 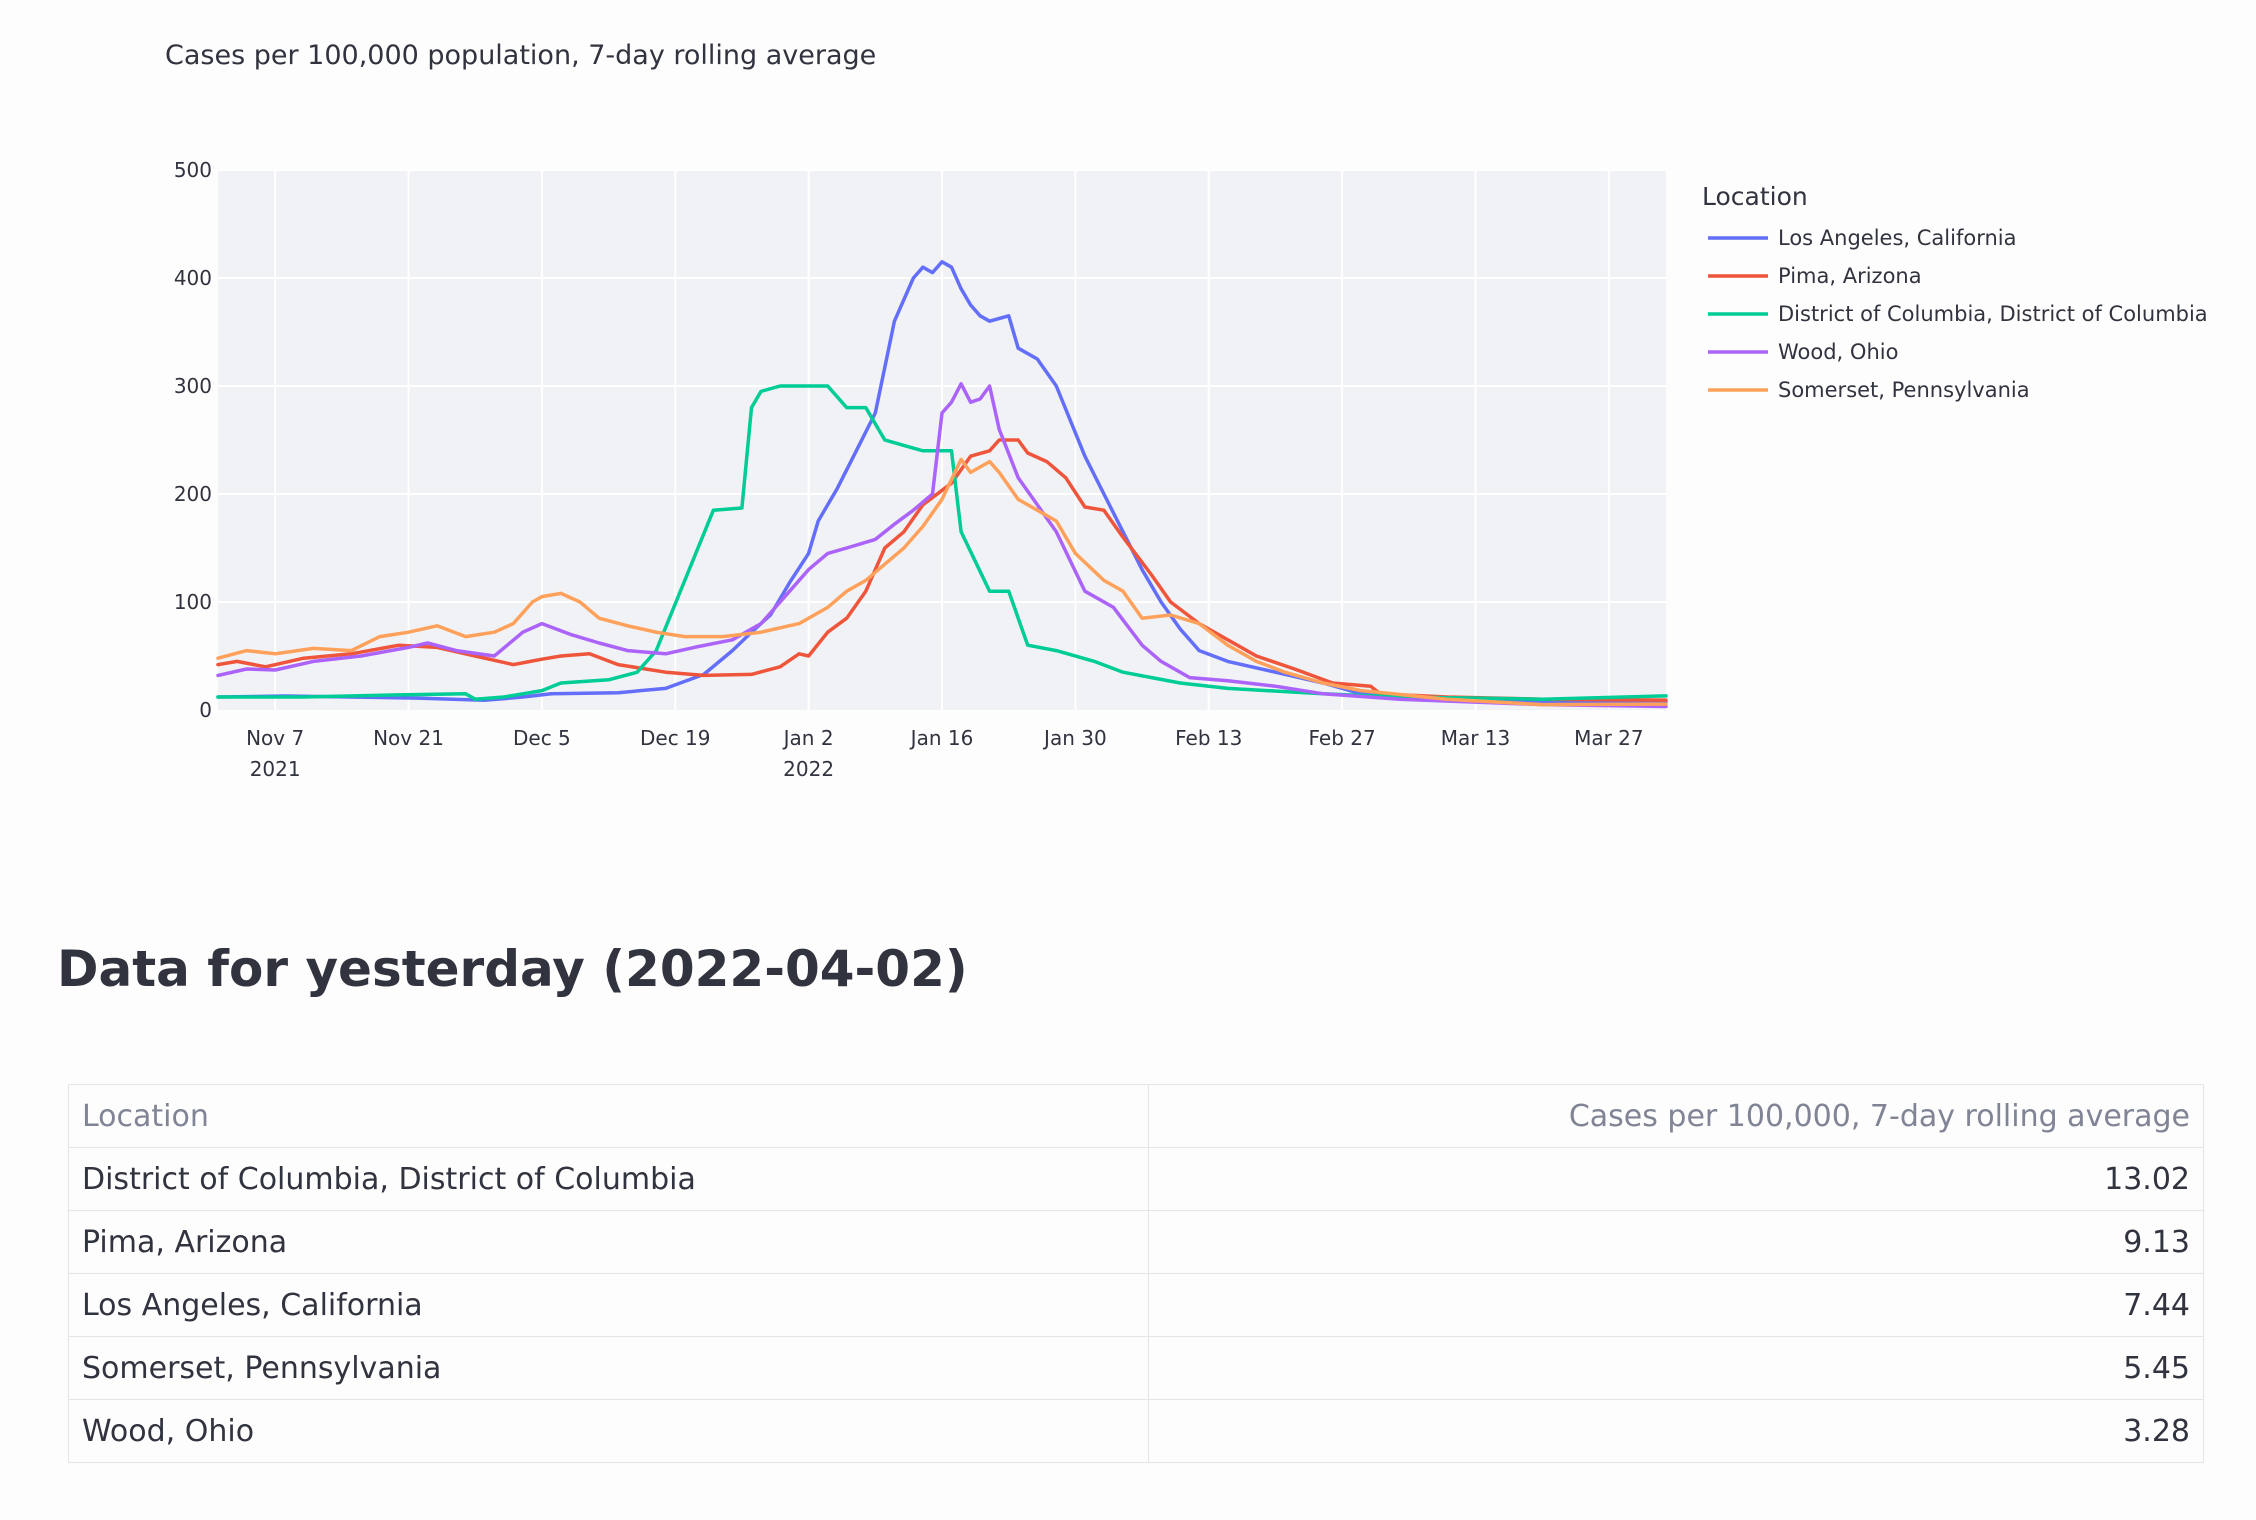 What do you see at coordinates (1609, 738) in the screenshot?
I see `x-tick-label: Mar 27` at bounding box center [1609, 738].